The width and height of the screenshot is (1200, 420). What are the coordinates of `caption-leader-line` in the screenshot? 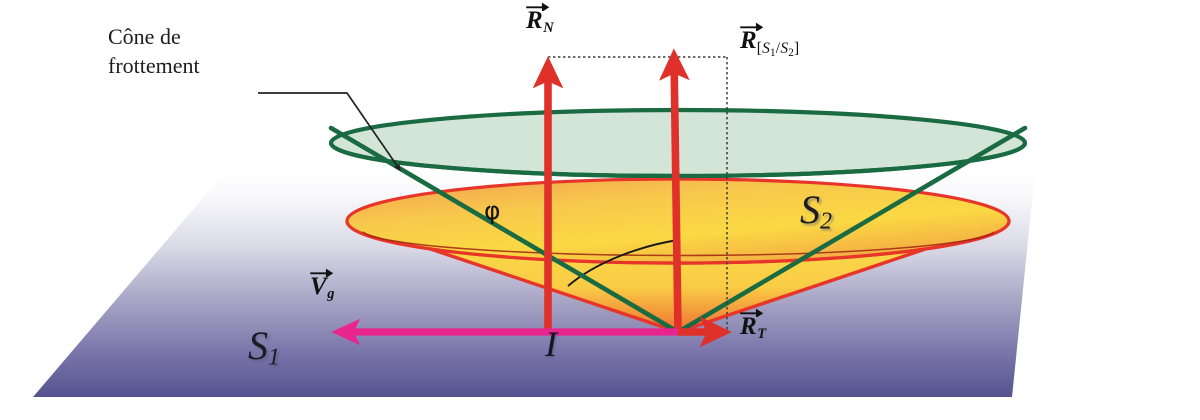 It's located at (329, 132).